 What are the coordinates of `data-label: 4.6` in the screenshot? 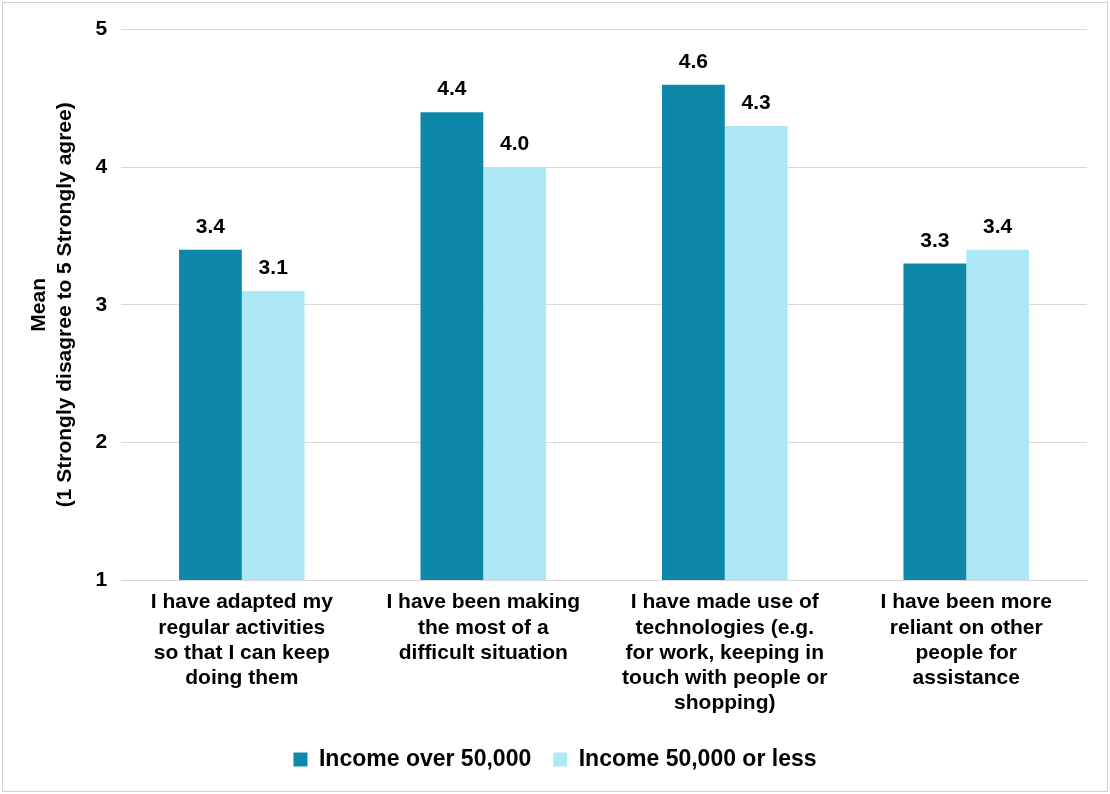 It's located at (693, 60).